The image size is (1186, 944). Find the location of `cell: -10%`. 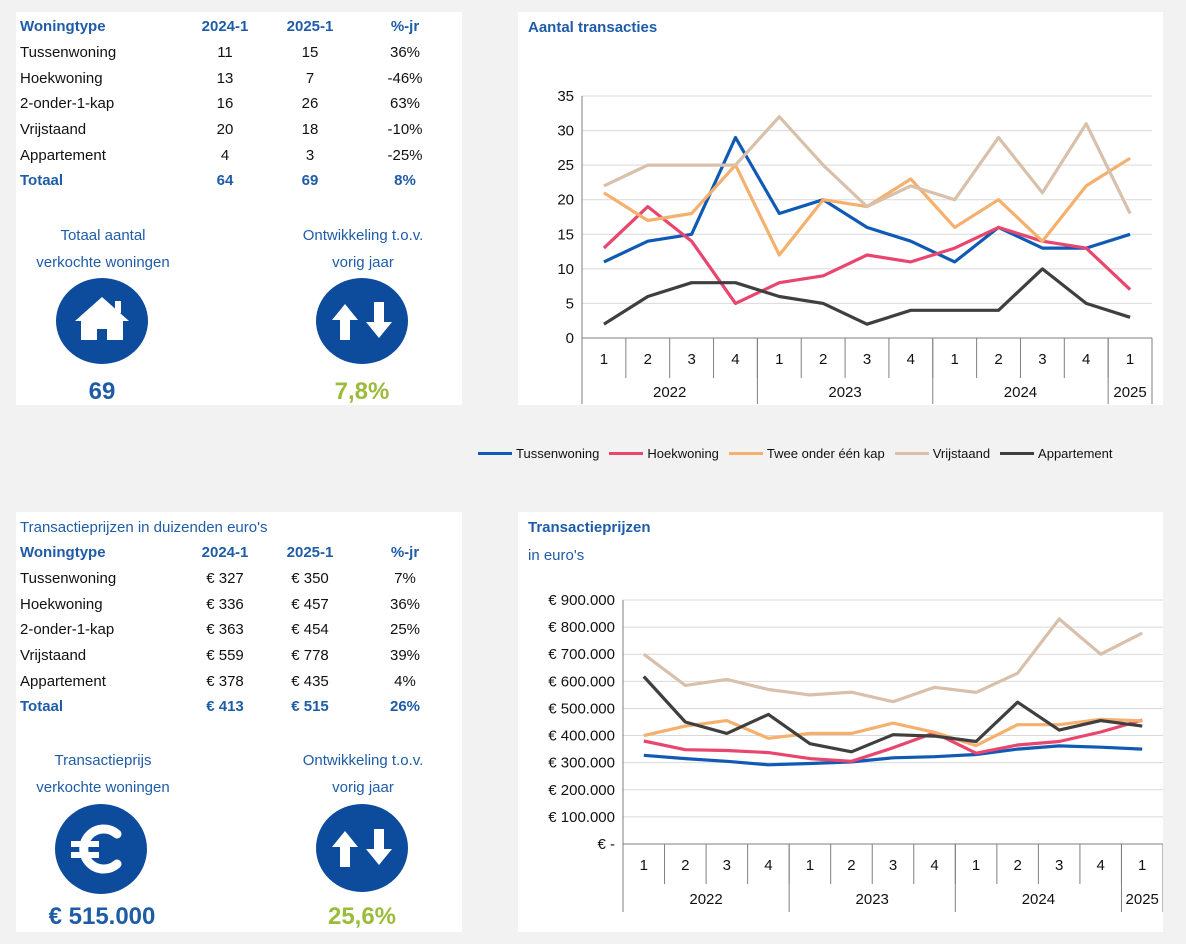

cell: -10% is located at coordinates (405, 130).